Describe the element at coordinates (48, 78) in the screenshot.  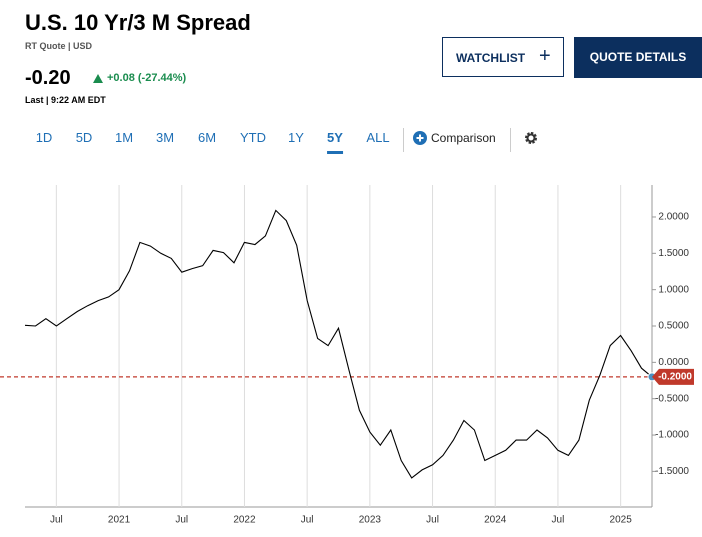
I see `price: -0.20` at that location.